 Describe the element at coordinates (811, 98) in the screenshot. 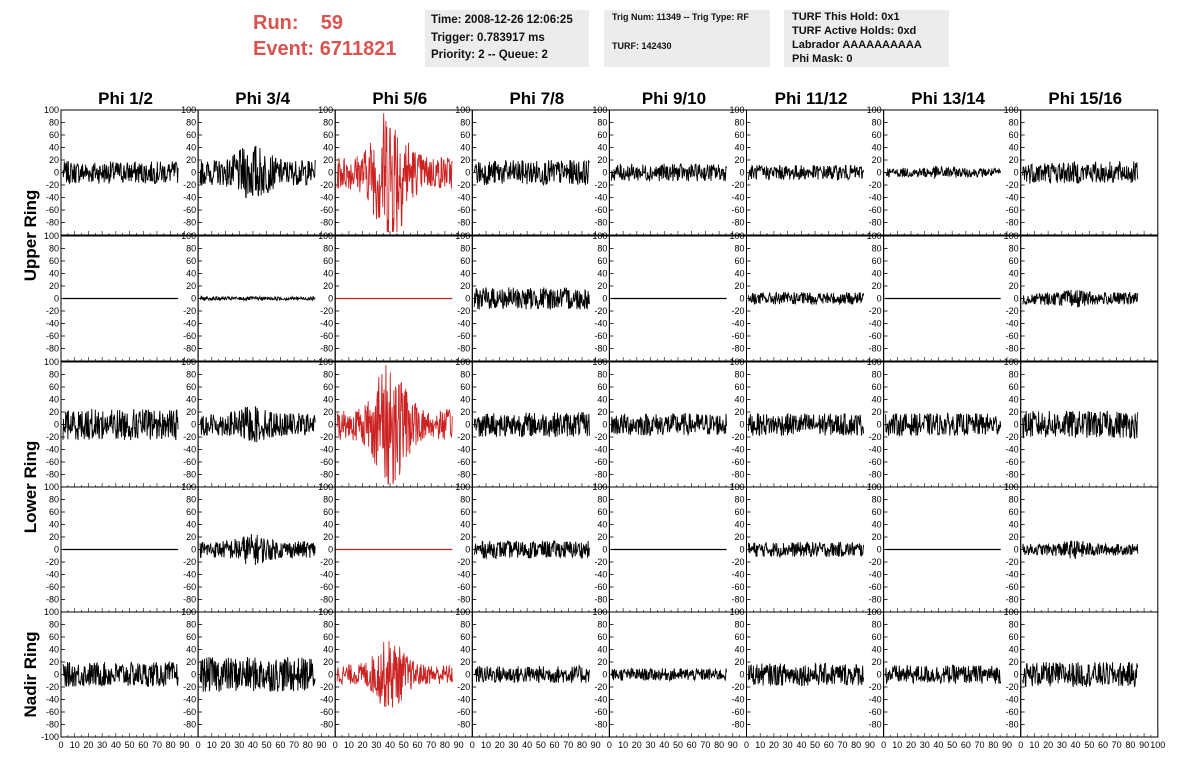

I see `column-header: Phi 11/12` at that location.